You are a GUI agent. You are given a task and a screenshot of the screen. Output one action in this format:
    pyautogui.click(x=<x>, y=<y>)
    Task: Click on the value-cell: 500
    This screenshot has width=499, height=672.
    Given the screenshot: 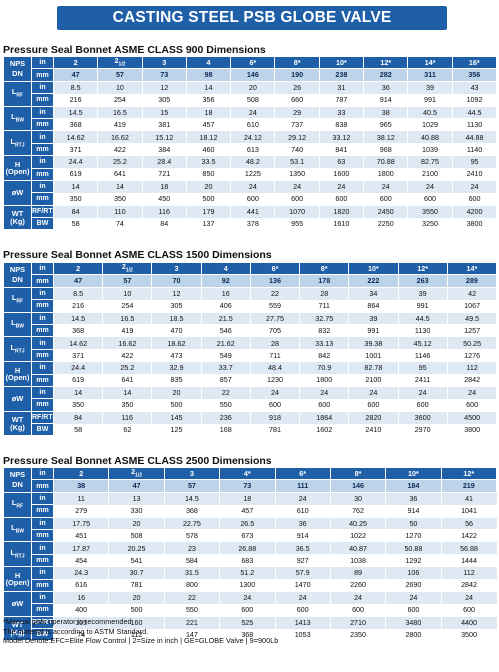 What is the action you would take?
    pyautogui.click(x=208, y=199)
    